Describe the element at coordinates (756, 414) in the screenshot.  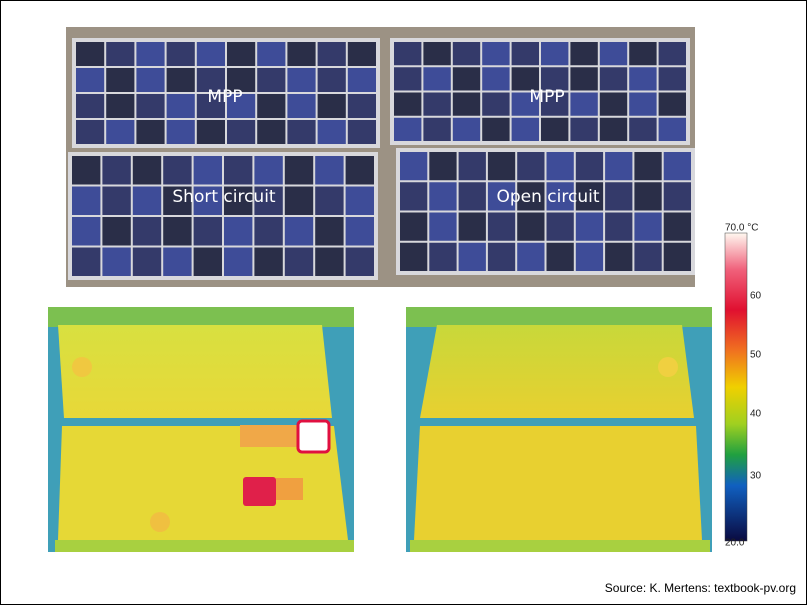
I see `colorbar-label: 40` at that location.